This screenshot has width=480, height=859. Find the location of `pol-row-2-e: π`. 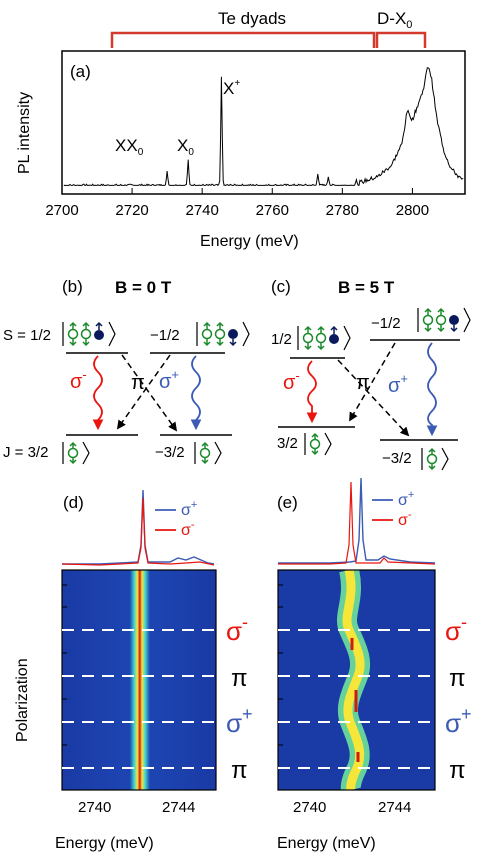

pol-row-2-e: π is located at coordinates (457, 678).